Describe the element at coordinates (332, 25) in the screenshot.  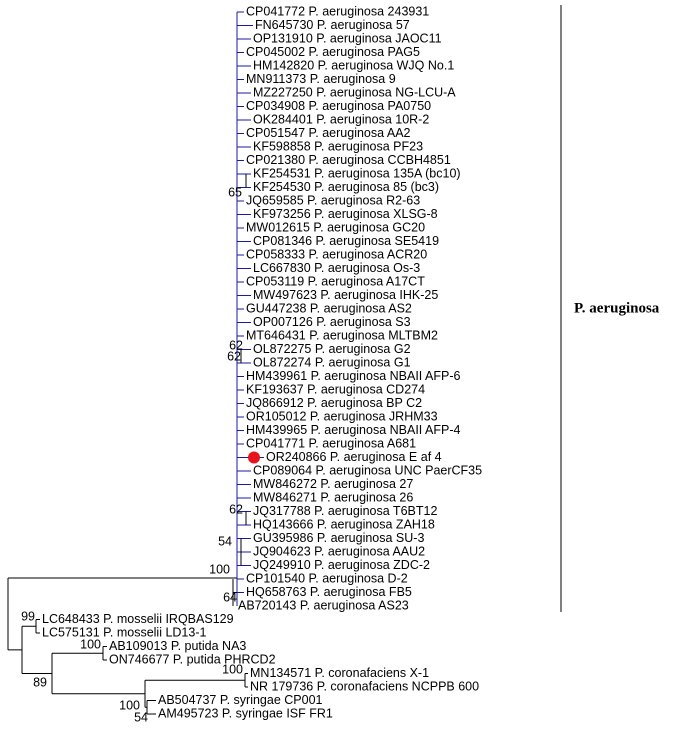
I see `leaf-label: FN645730 P. aeruginosa 57` at that location.